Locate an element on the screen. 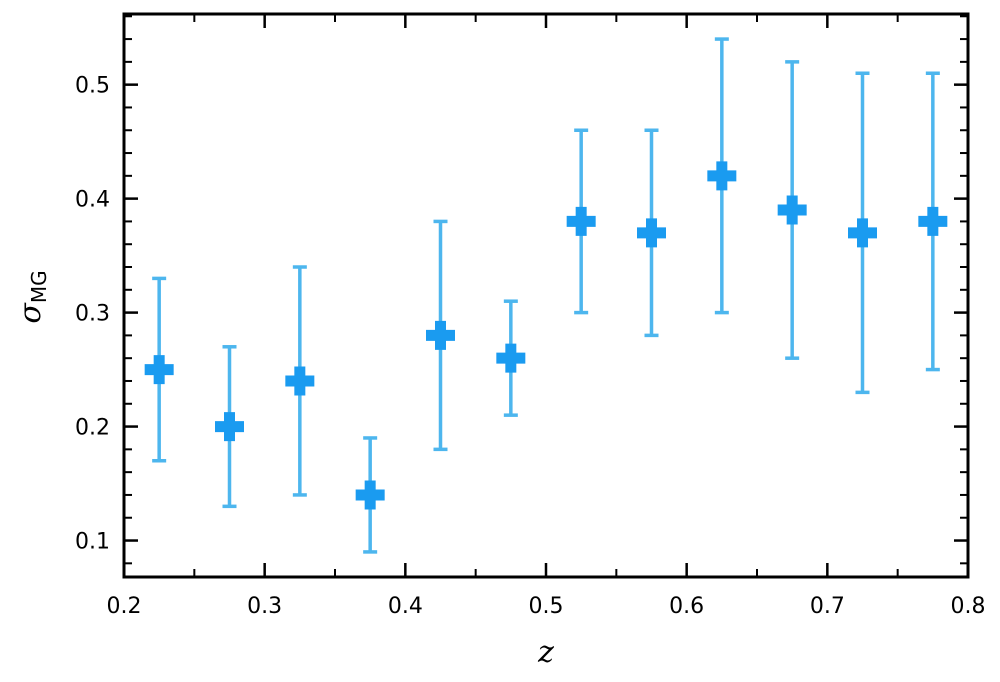 The height and width of the screenshot is (682, 1000). x-tick-label: 0.8 is located at coordinates (968, 606).